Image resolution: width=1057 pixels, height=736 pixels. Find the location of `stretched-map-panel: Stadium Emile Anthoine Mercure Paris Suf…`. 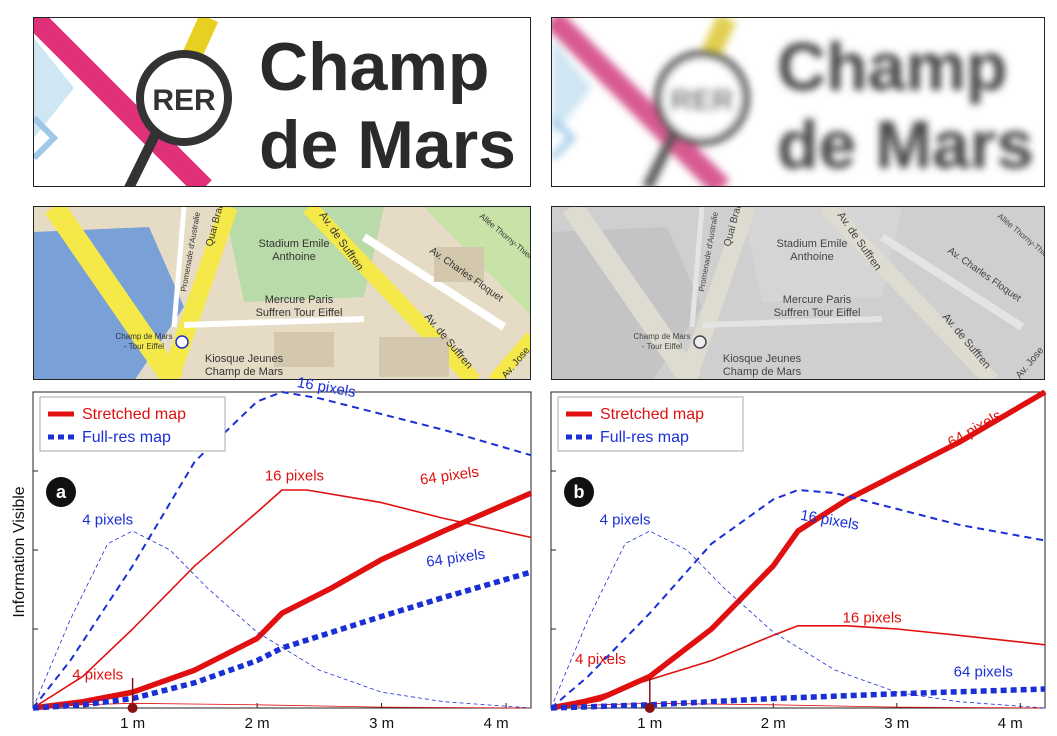

stretched-map-panel: Stadium Emile Anthoine Mercure Paris Suf… is located at coordinates (282, 293).